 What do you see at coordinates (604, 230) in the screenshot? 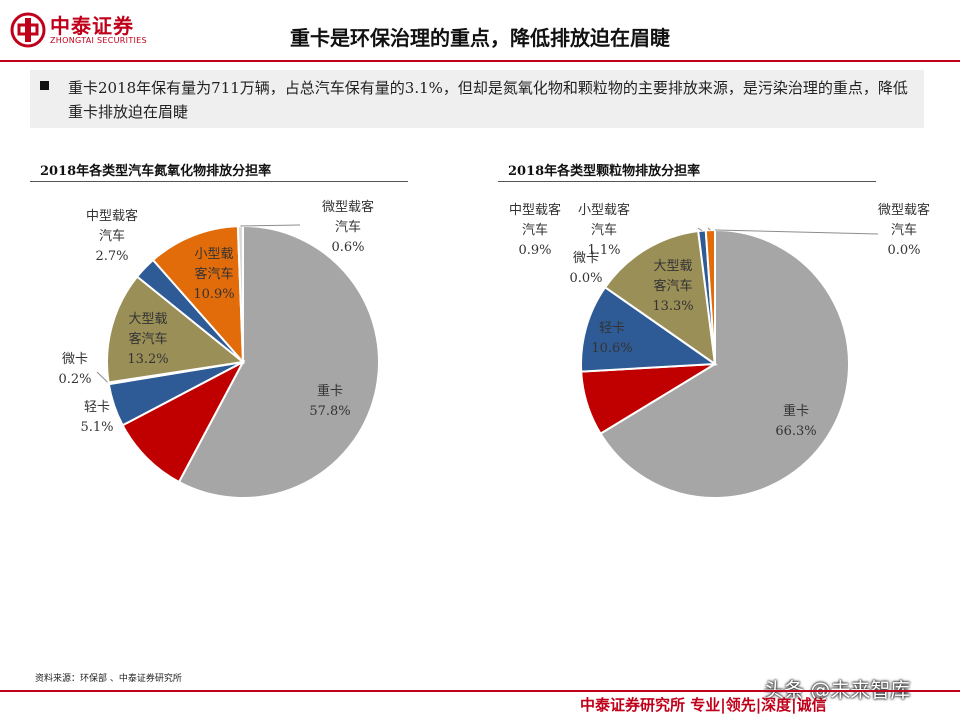
I see `pm-data-label-small-bus: 小型载客汽车 1.1%` at bounding box center [604, 230].